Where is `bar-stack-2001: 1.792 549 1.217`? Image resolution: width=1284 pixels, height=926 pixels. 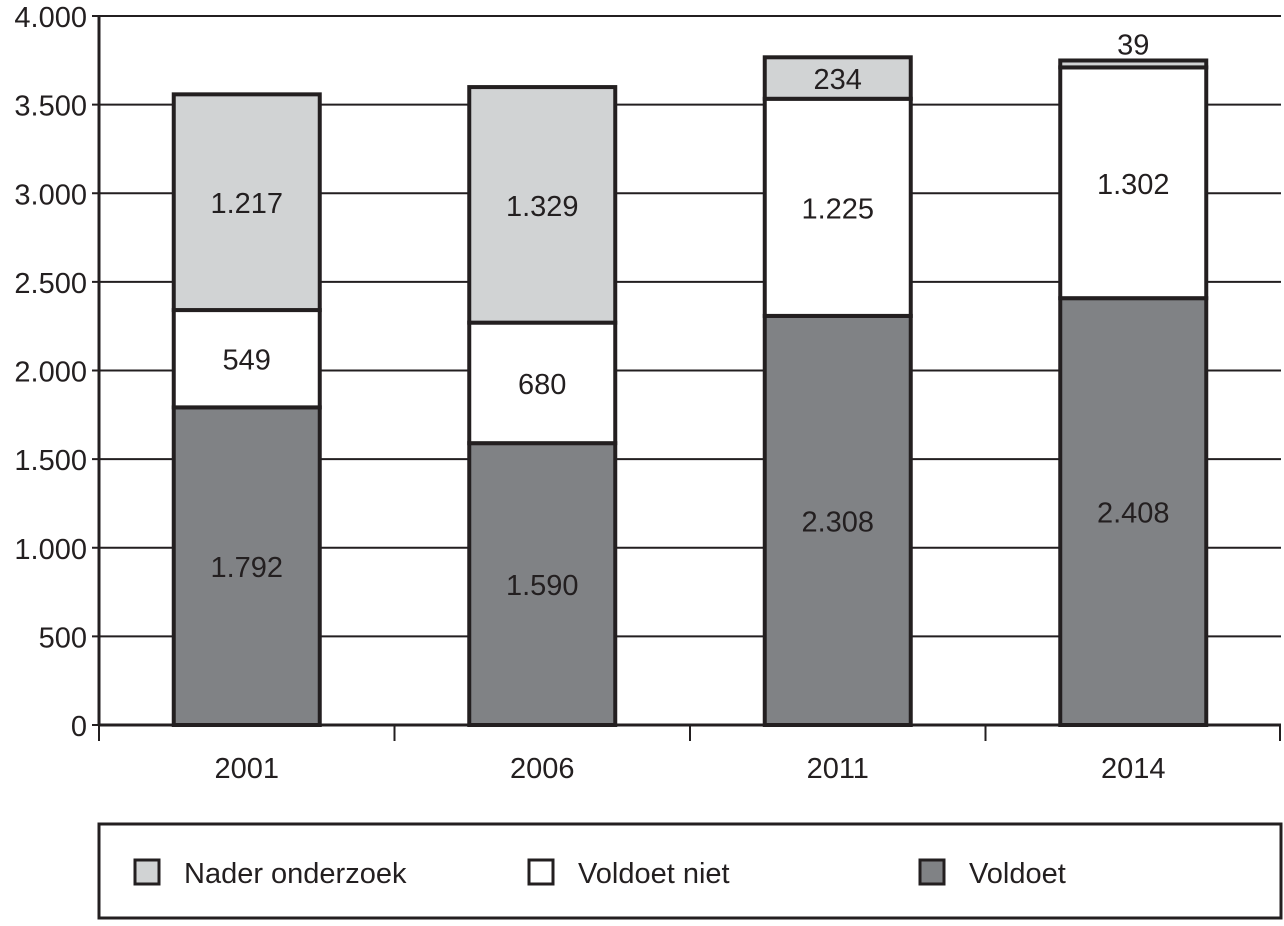 bar-stack-2001: 1.792 549 1.217 is located at coordinates (246, 409).